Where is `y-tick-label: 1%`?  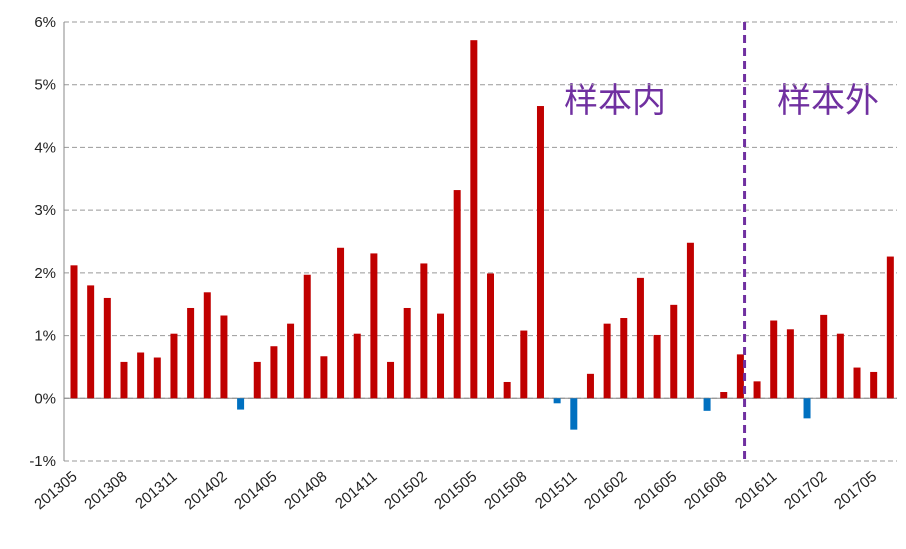
y-tick-label: 1% is located at coordinates (45, 336).